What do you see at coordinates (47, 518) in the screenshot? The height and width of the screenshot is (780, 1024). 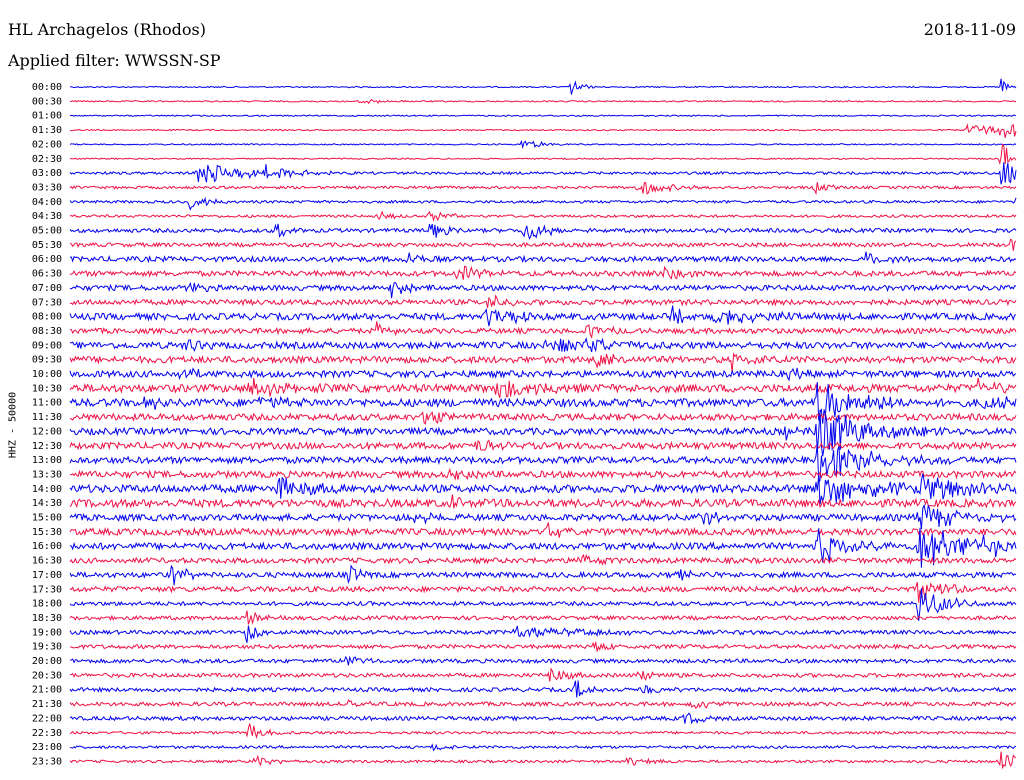 I see `row-label: 15:00` at bounding box center [47, 518].